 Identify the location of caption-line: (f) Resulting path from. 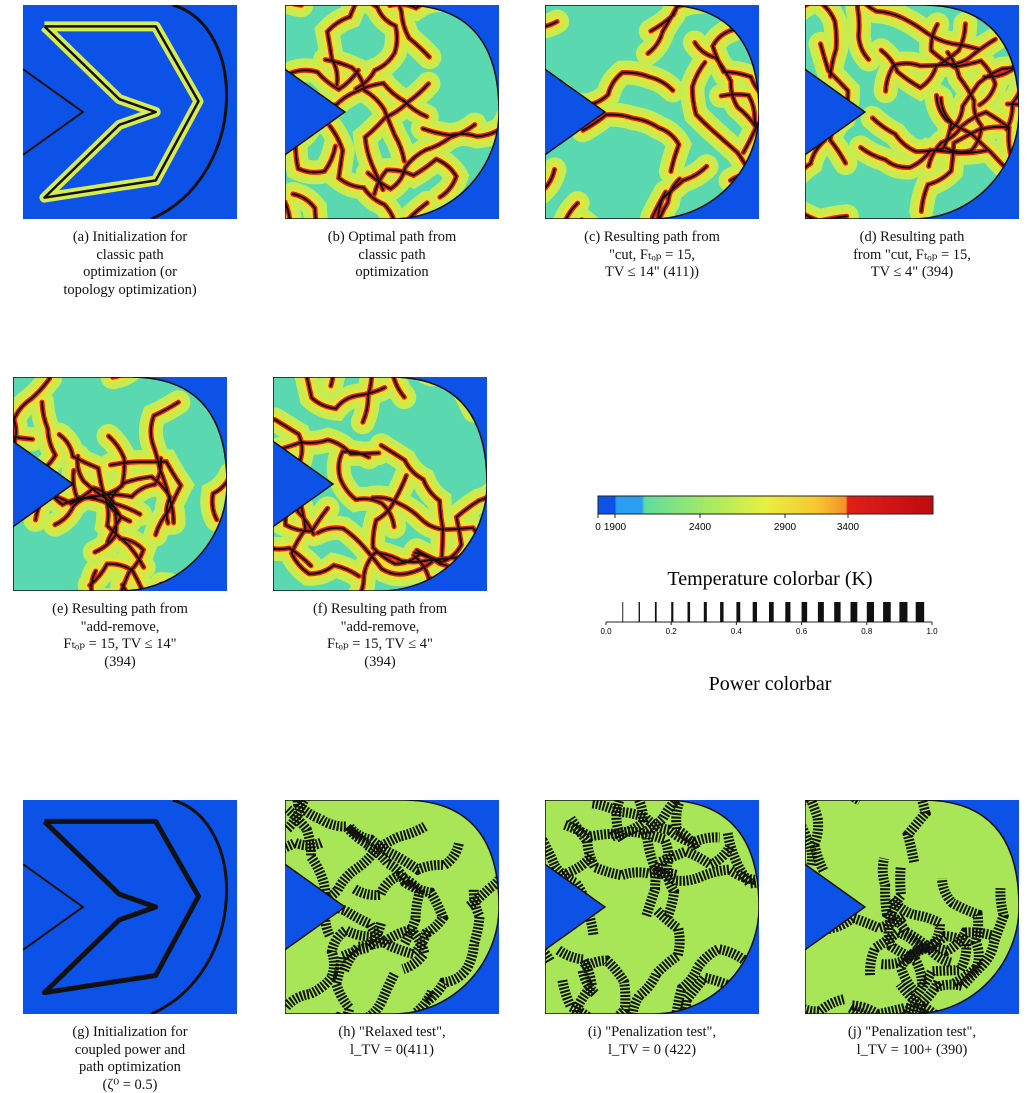
(380, 609).